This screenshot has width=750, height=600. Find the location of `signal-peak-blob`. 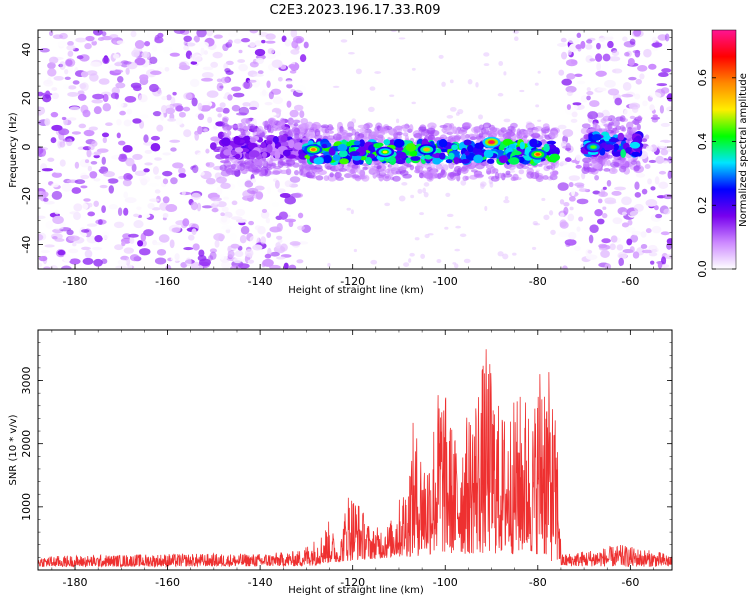

signal-peak-blob is located at coordinates (313, 149).